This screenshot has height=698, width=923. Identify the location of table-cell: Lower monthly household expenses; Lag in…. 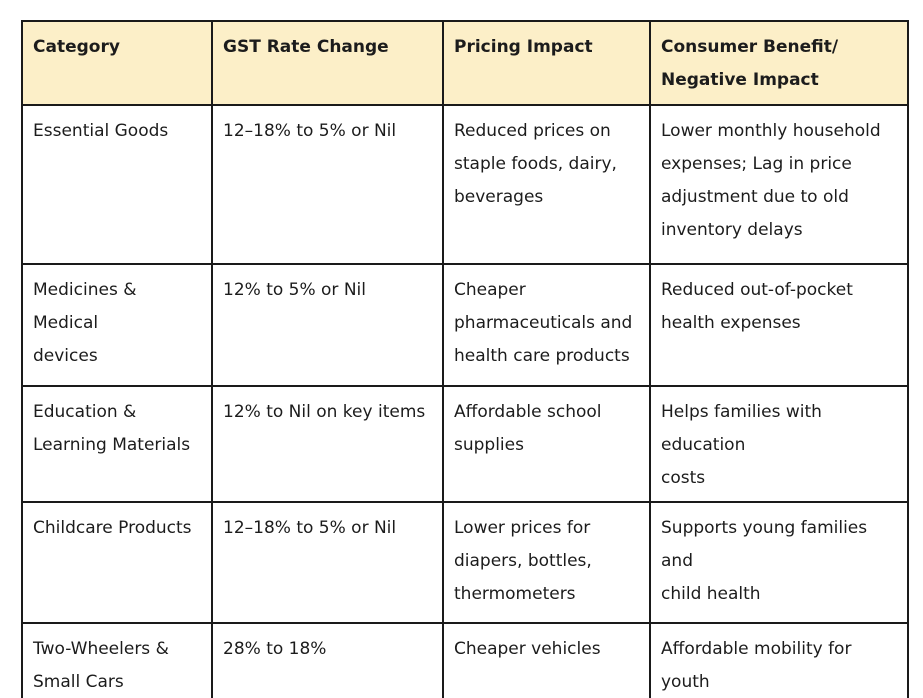
(779, 184).